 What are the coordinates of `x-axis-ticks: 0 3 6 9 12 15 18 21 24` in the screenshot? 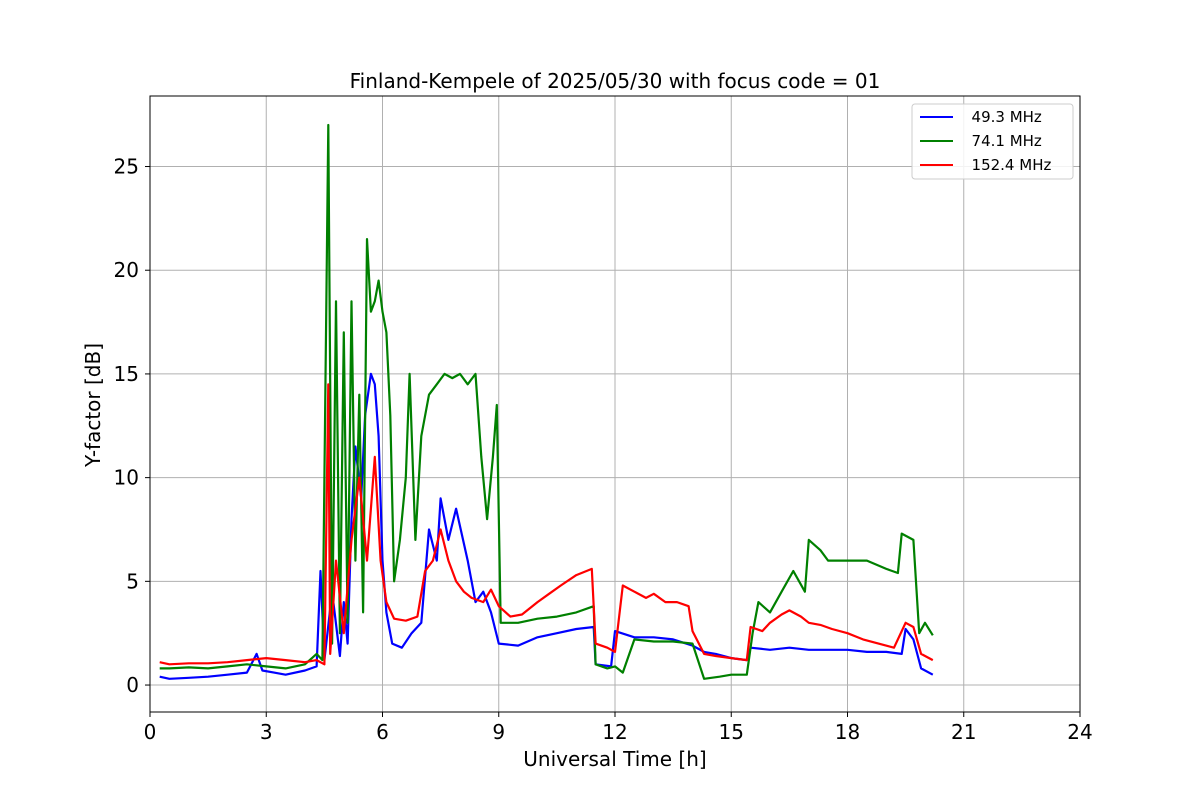 It's located at (618, 728).